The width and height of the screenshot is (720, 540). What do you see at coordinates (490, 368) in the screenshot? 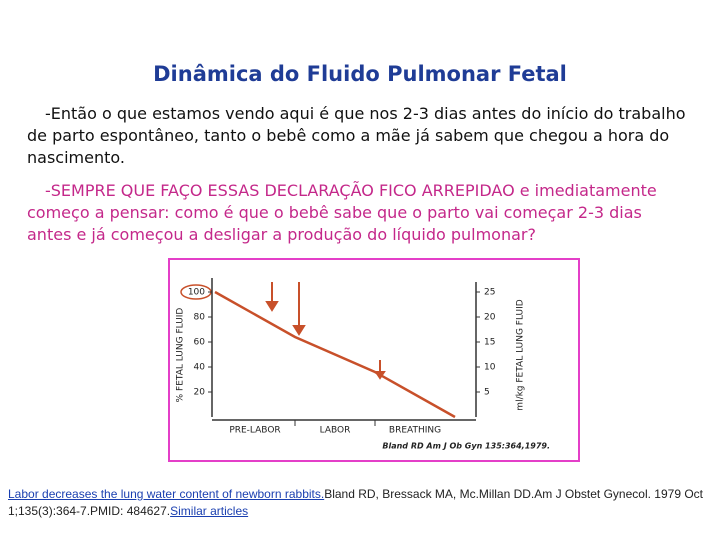
I see `y2-tick-label: 10` at bounding box center [490, 368].